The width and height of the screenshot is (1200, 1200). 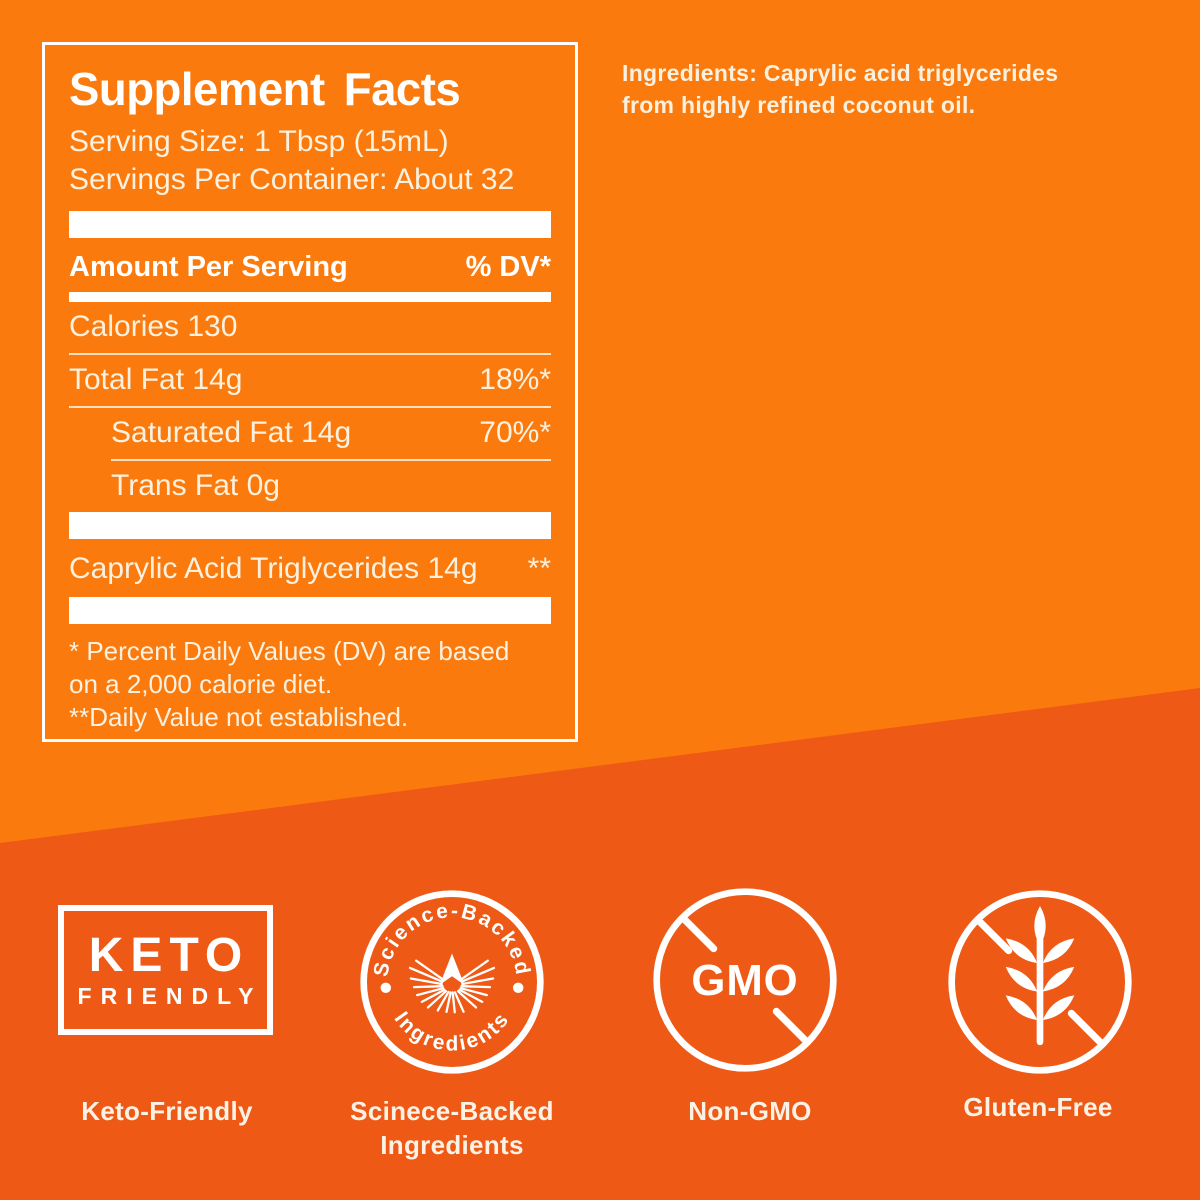 What do you see at coordinates (310, 297) in the screenshot?
I see `separator-bar-thin` at bounding box center [310, 297].